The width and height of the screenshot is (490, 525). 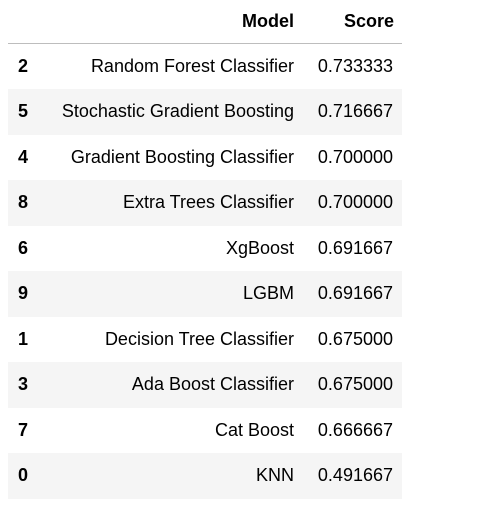 I want to click on model-cell: Extra Trees Classifier, so click(x=208, y=202).